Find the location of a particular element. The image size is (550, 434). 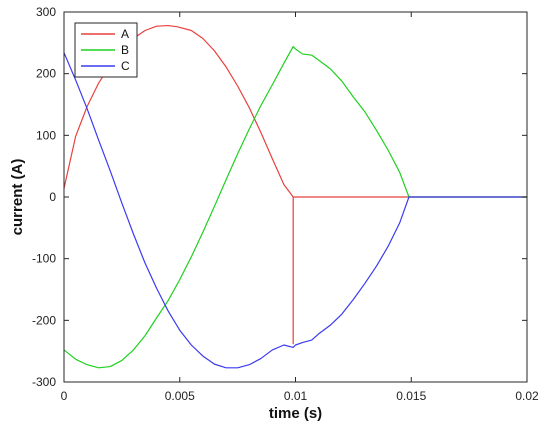

x-tick-label: 0.01 is located at coordinates (296, 396).